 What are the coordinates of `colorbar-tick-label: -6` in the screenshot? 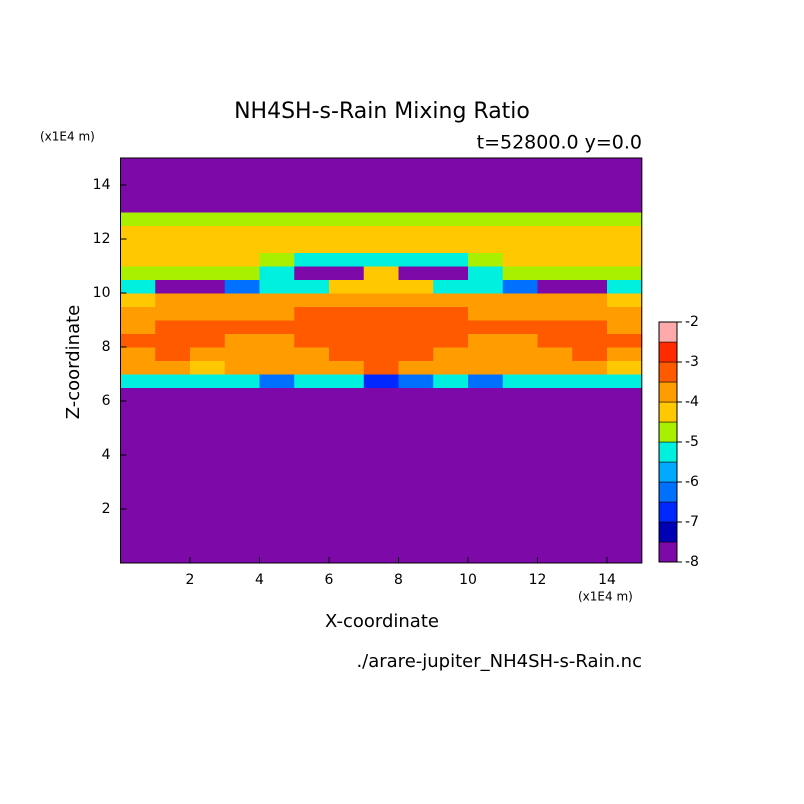 It's located at (692, 482).